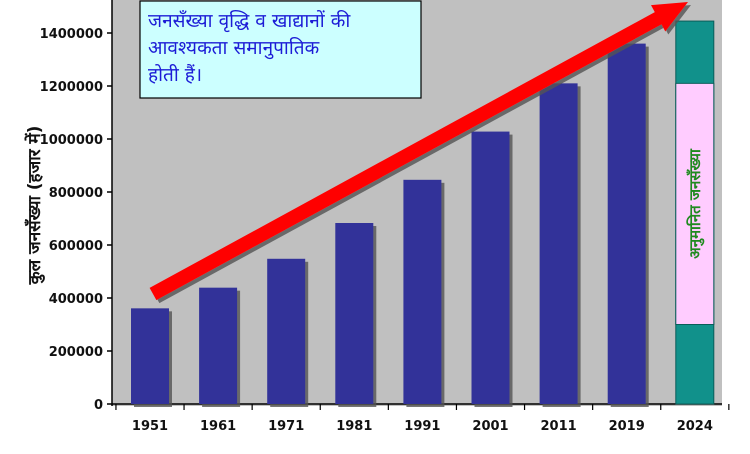 The width and height of the screenshot is (750, 454). I want to click on x-tick-label: 1951, so click(150, 426).